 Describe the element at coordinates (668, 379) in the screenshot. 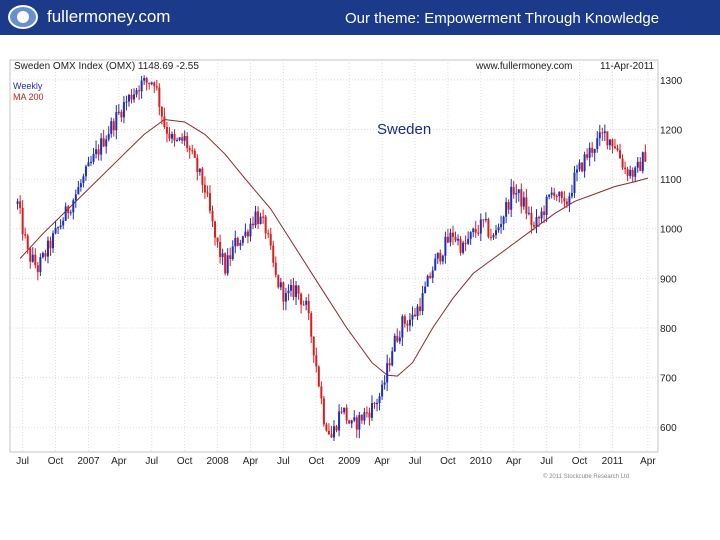

I see `y-tick-label: 700` at that location.